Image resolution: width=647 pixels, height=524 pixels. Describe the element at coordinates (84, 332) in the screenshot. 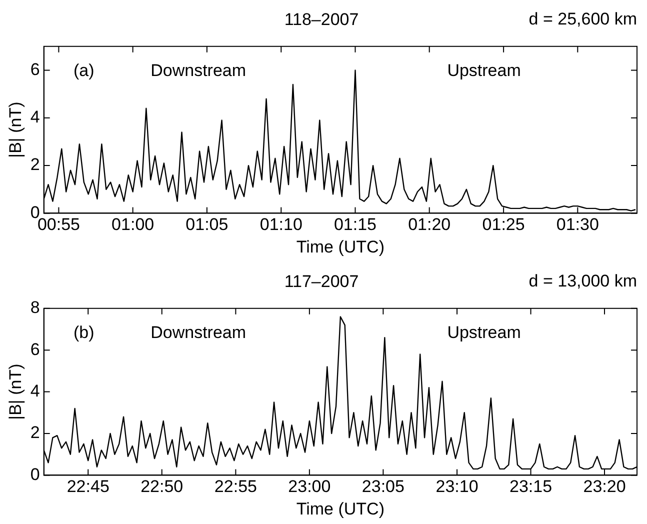

I see `annotation: (b)` at that location.